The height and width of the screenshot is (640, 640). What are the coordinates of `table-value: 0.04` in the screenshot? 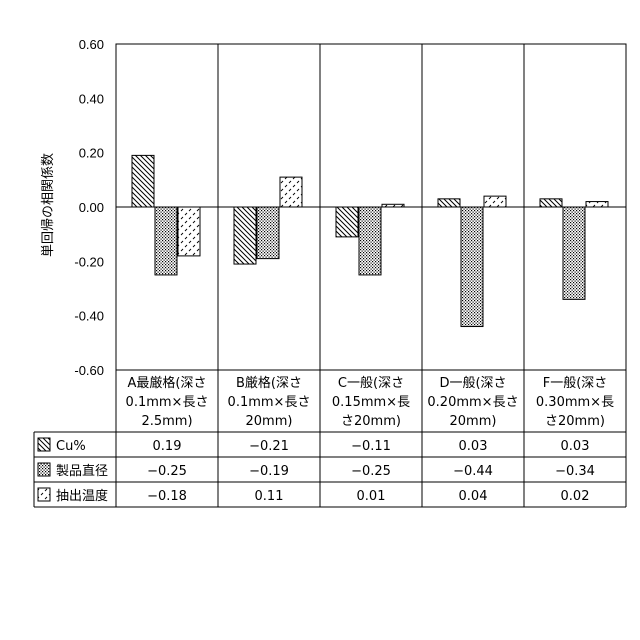 It's located at (473, 496).